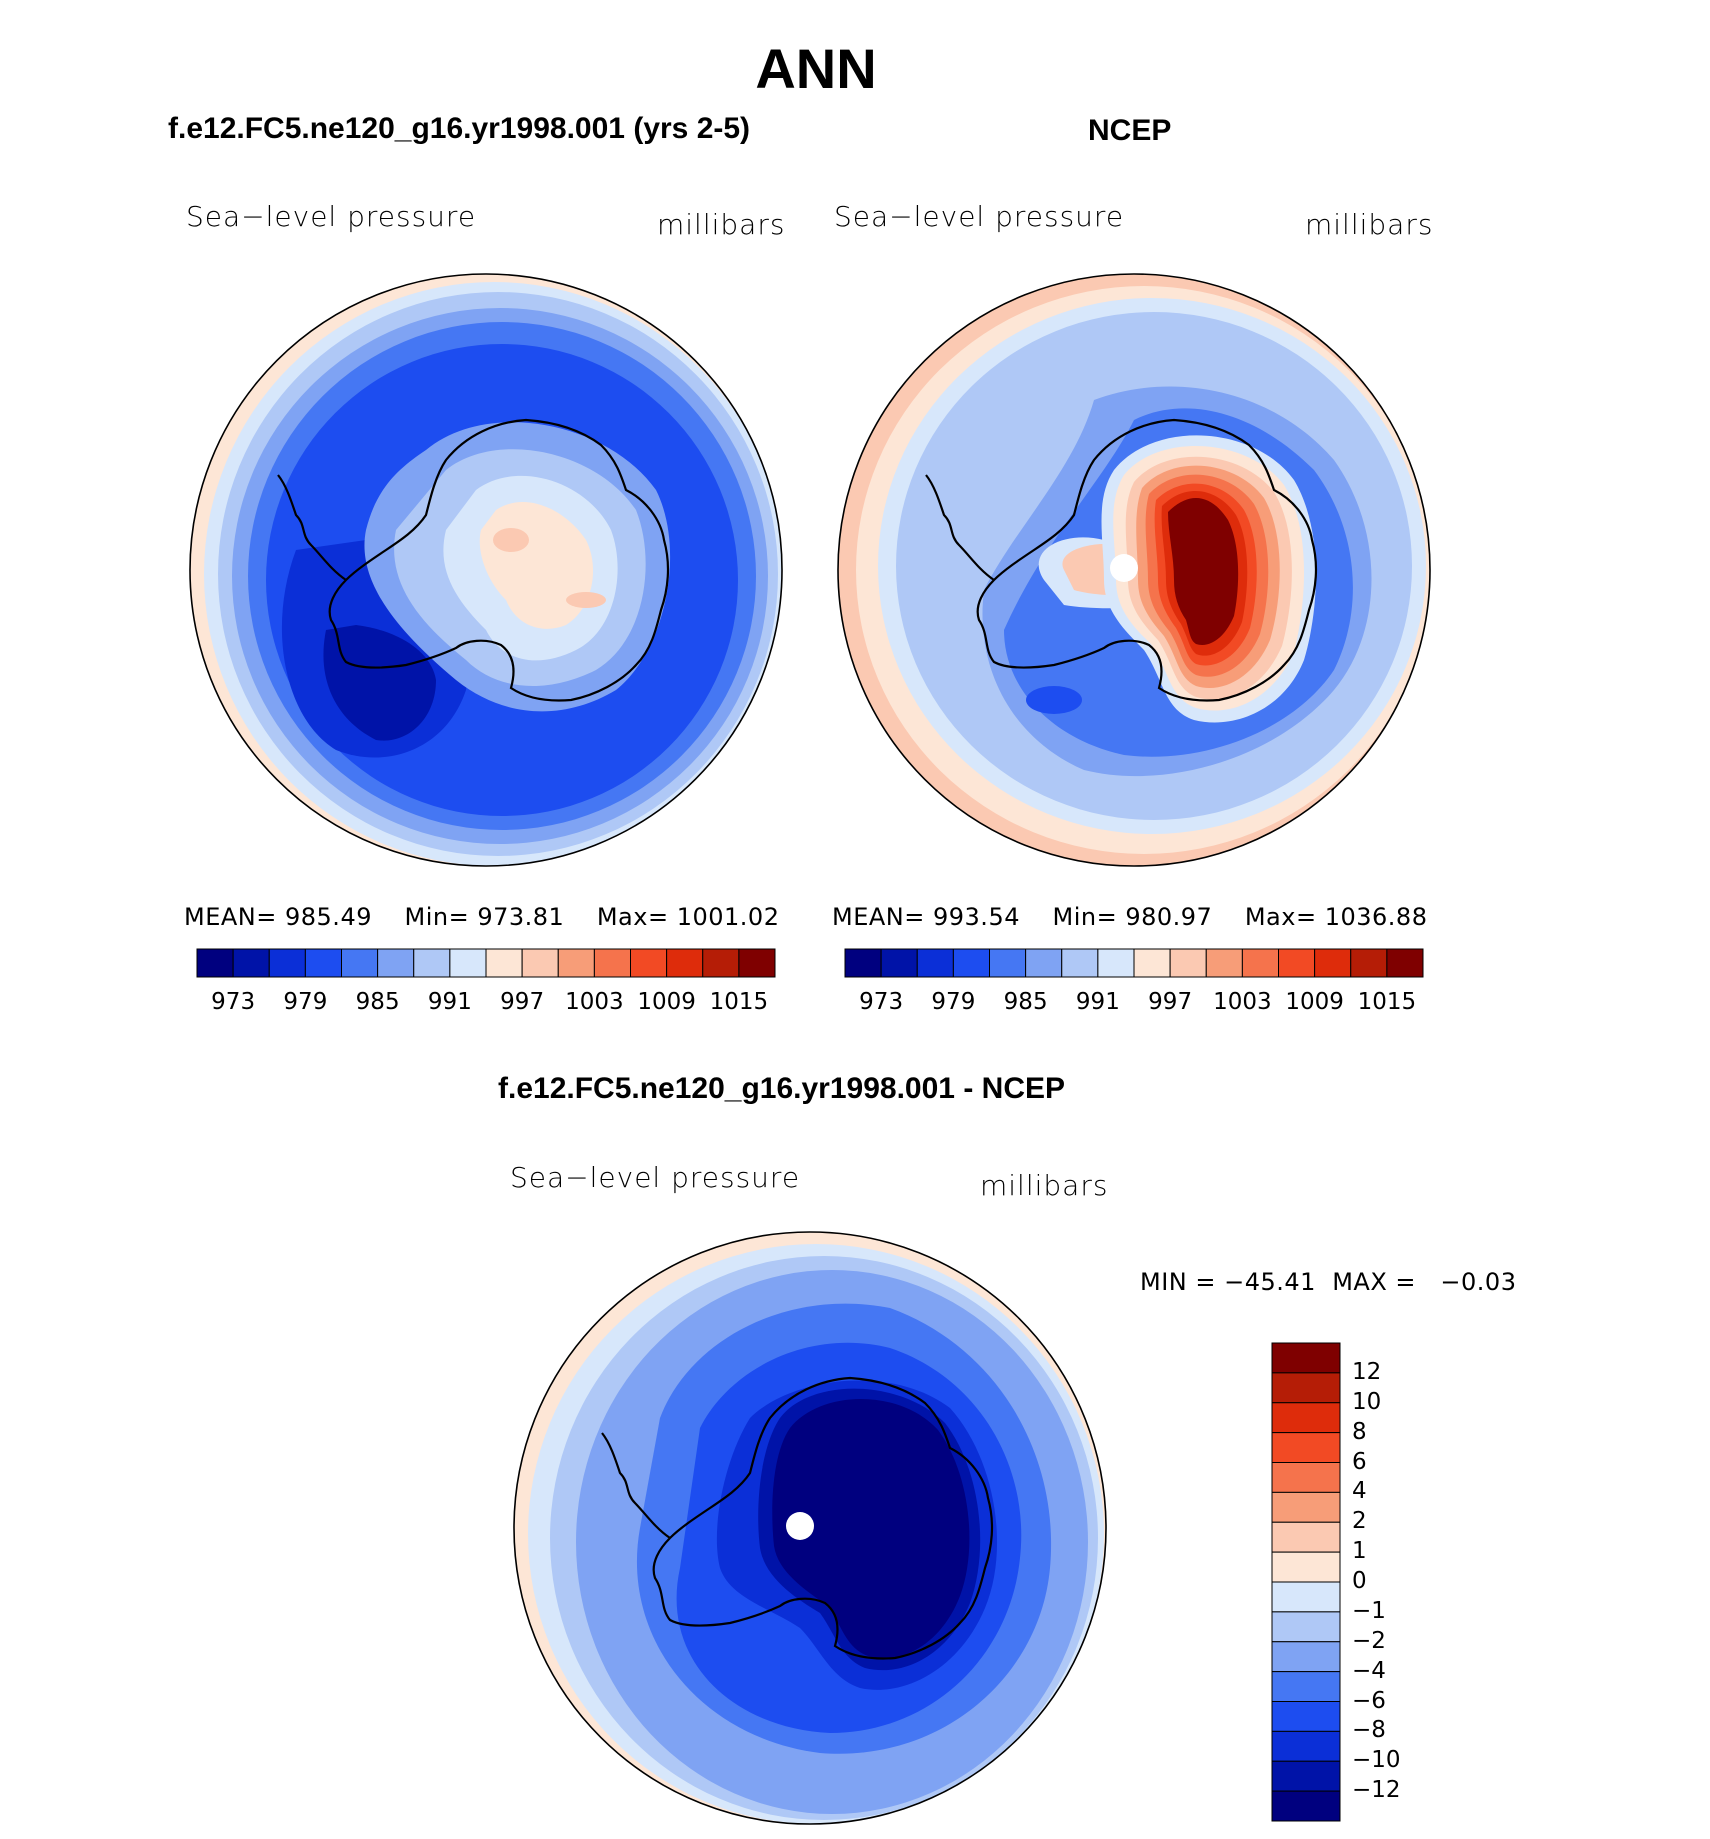 This screenshot has width=1710, height=1839. Describe the element at coordinates (728, 917) in the screenshot. I see `panel-1-max-value: 1001.02` at that location.